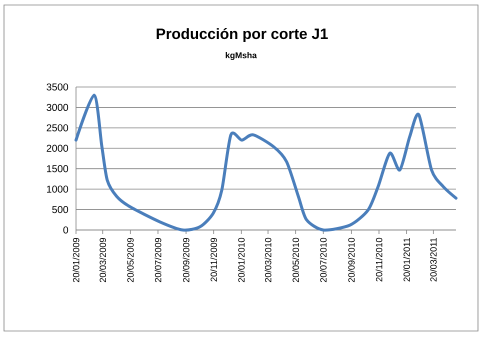  Describe the element at coordinates (57, 128) in the screenshot. I see `y-tick-label: 2500` at that location.